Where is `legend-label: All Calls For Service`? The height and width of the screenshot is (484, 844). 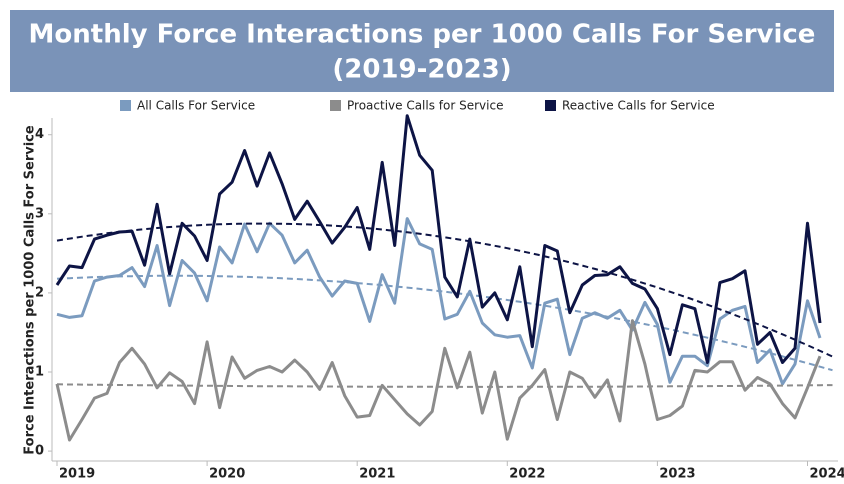
legend-label: All Calls For Service is located at coordinates (196, 106).